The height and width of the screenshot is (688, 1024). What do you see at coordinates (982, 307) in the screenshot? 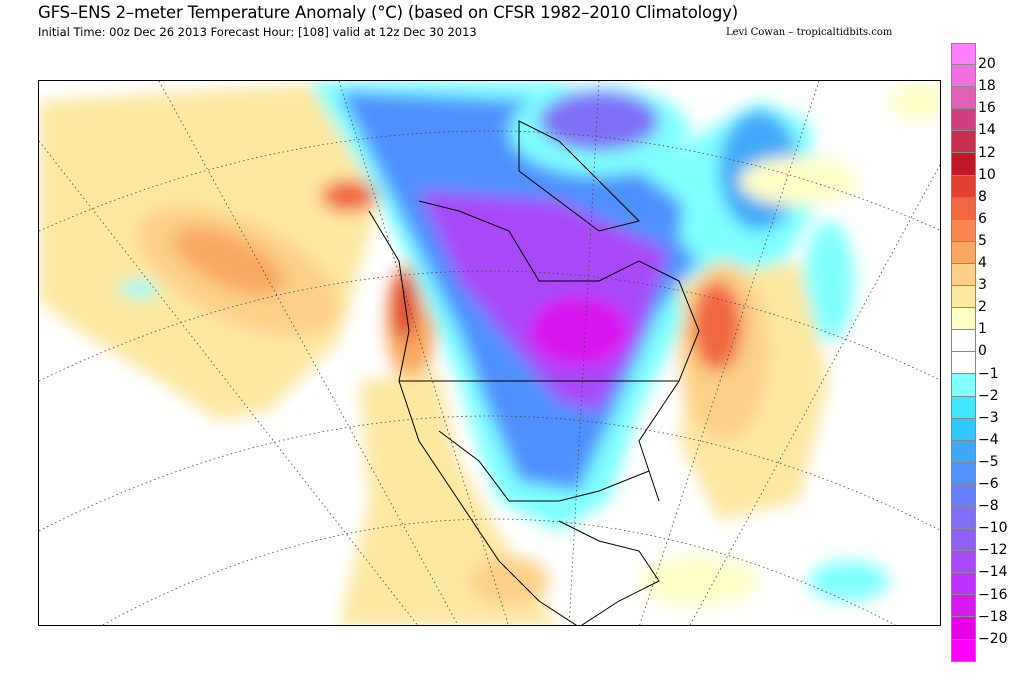
I see `colorbar-label: 2` at bounding box center [982, 307].